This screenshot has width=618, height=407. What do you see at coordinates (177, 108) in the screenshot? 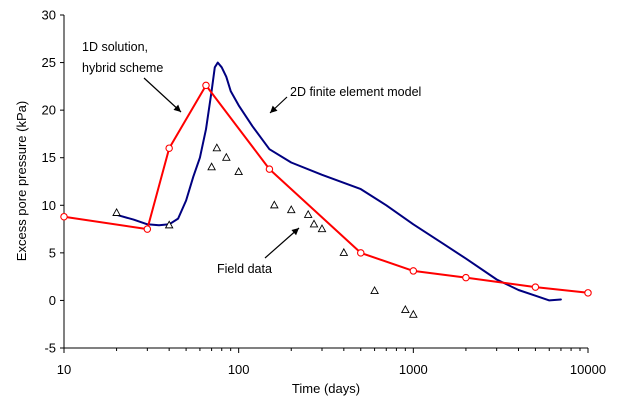
I see `arrow-hybrid-head` at bounding box center [177, 108].